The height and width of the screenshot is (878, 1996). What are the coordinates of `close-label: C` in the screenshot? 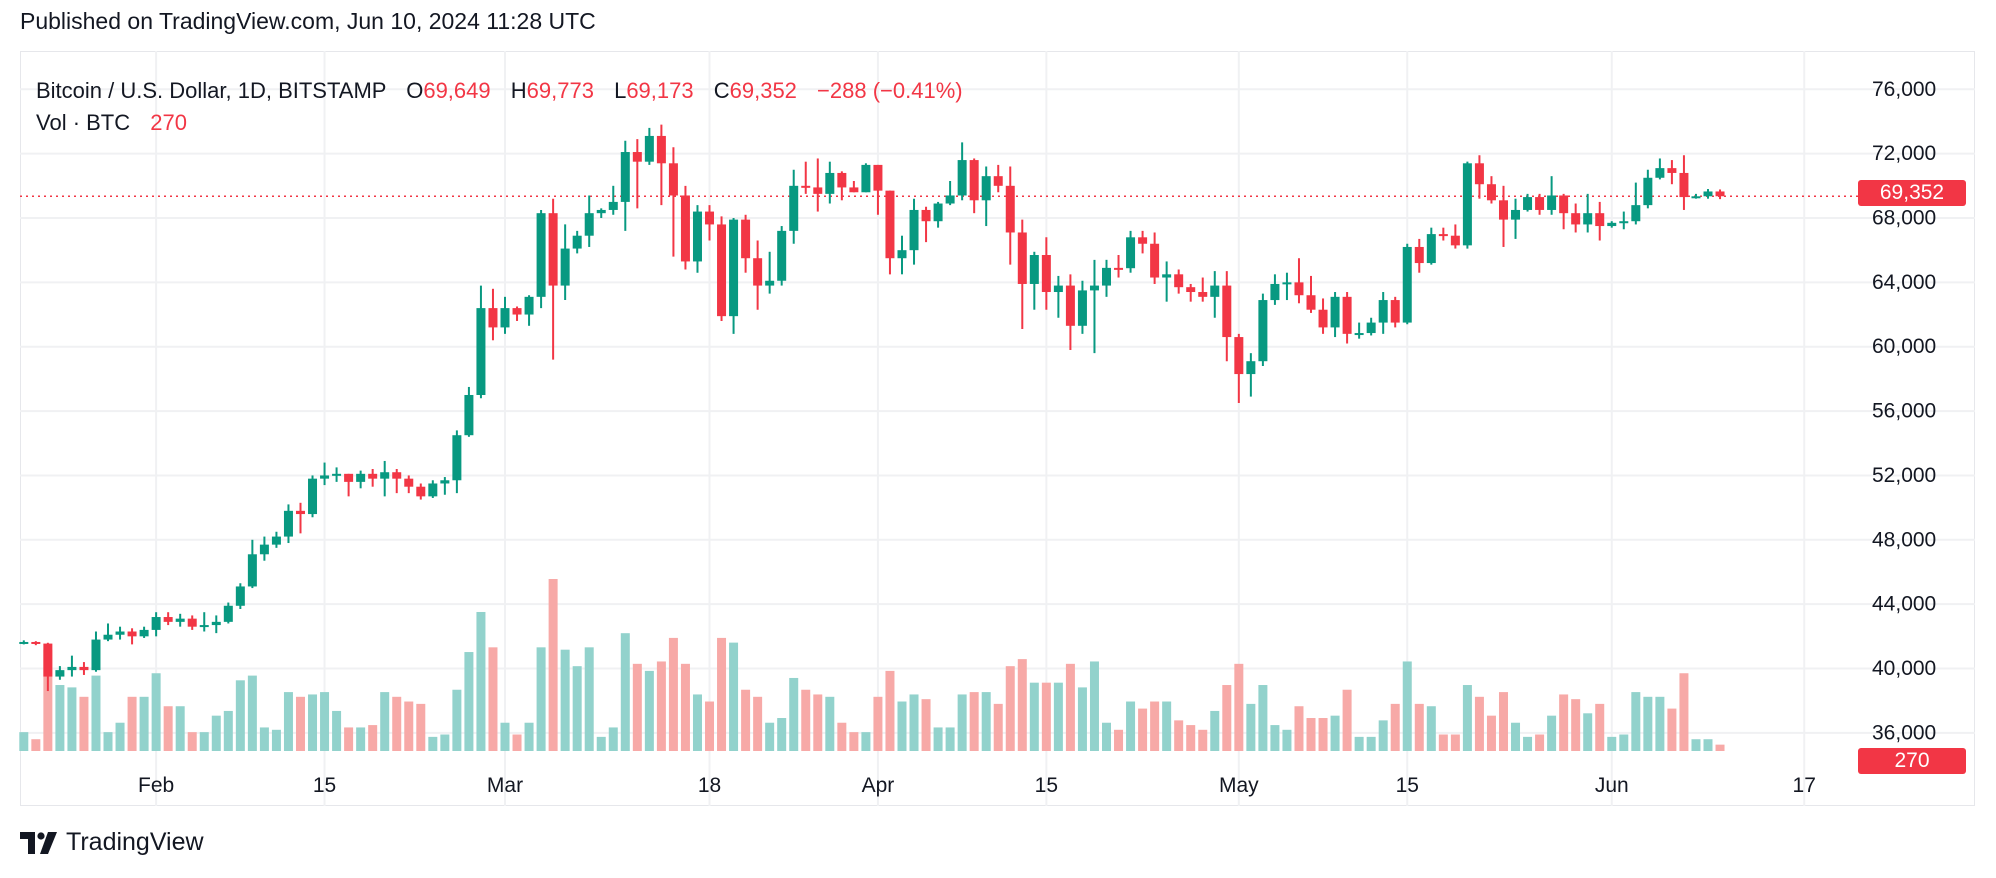 It's located at (721, 90).